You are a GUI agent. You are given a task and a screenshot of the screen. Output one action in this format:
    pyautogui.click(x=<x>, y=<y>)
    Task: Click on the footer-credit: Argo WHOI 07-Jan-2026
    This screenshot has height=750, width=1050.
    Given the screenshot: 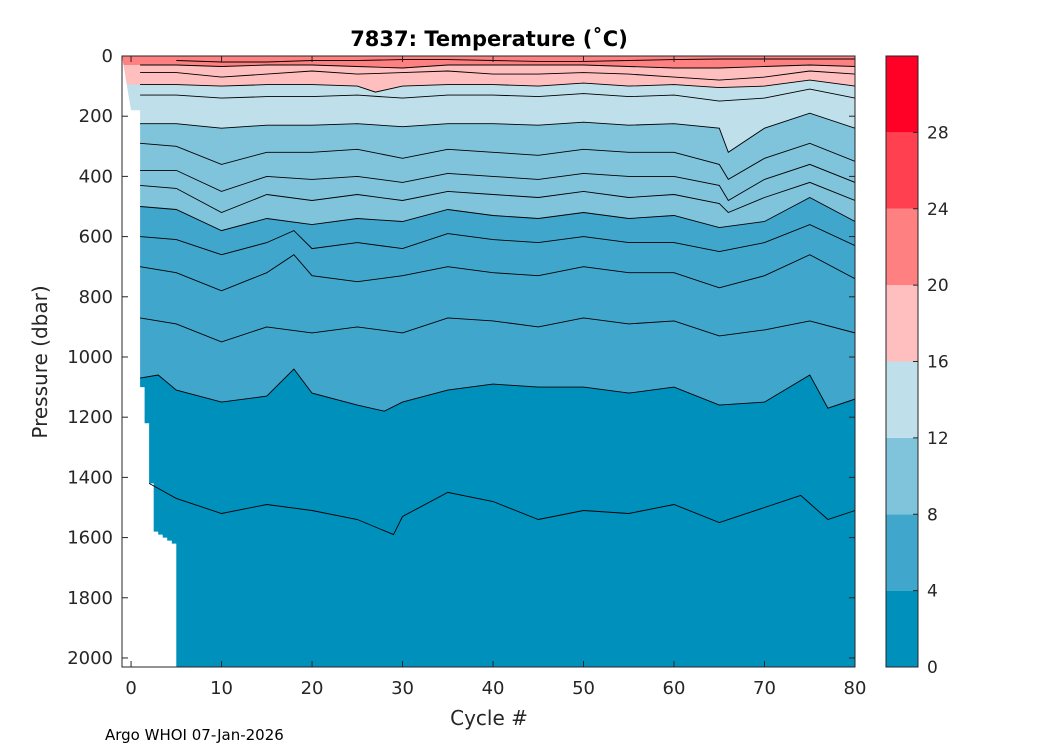 What is the action you would take?
    pyautogui.click(x=194, y=735)
    